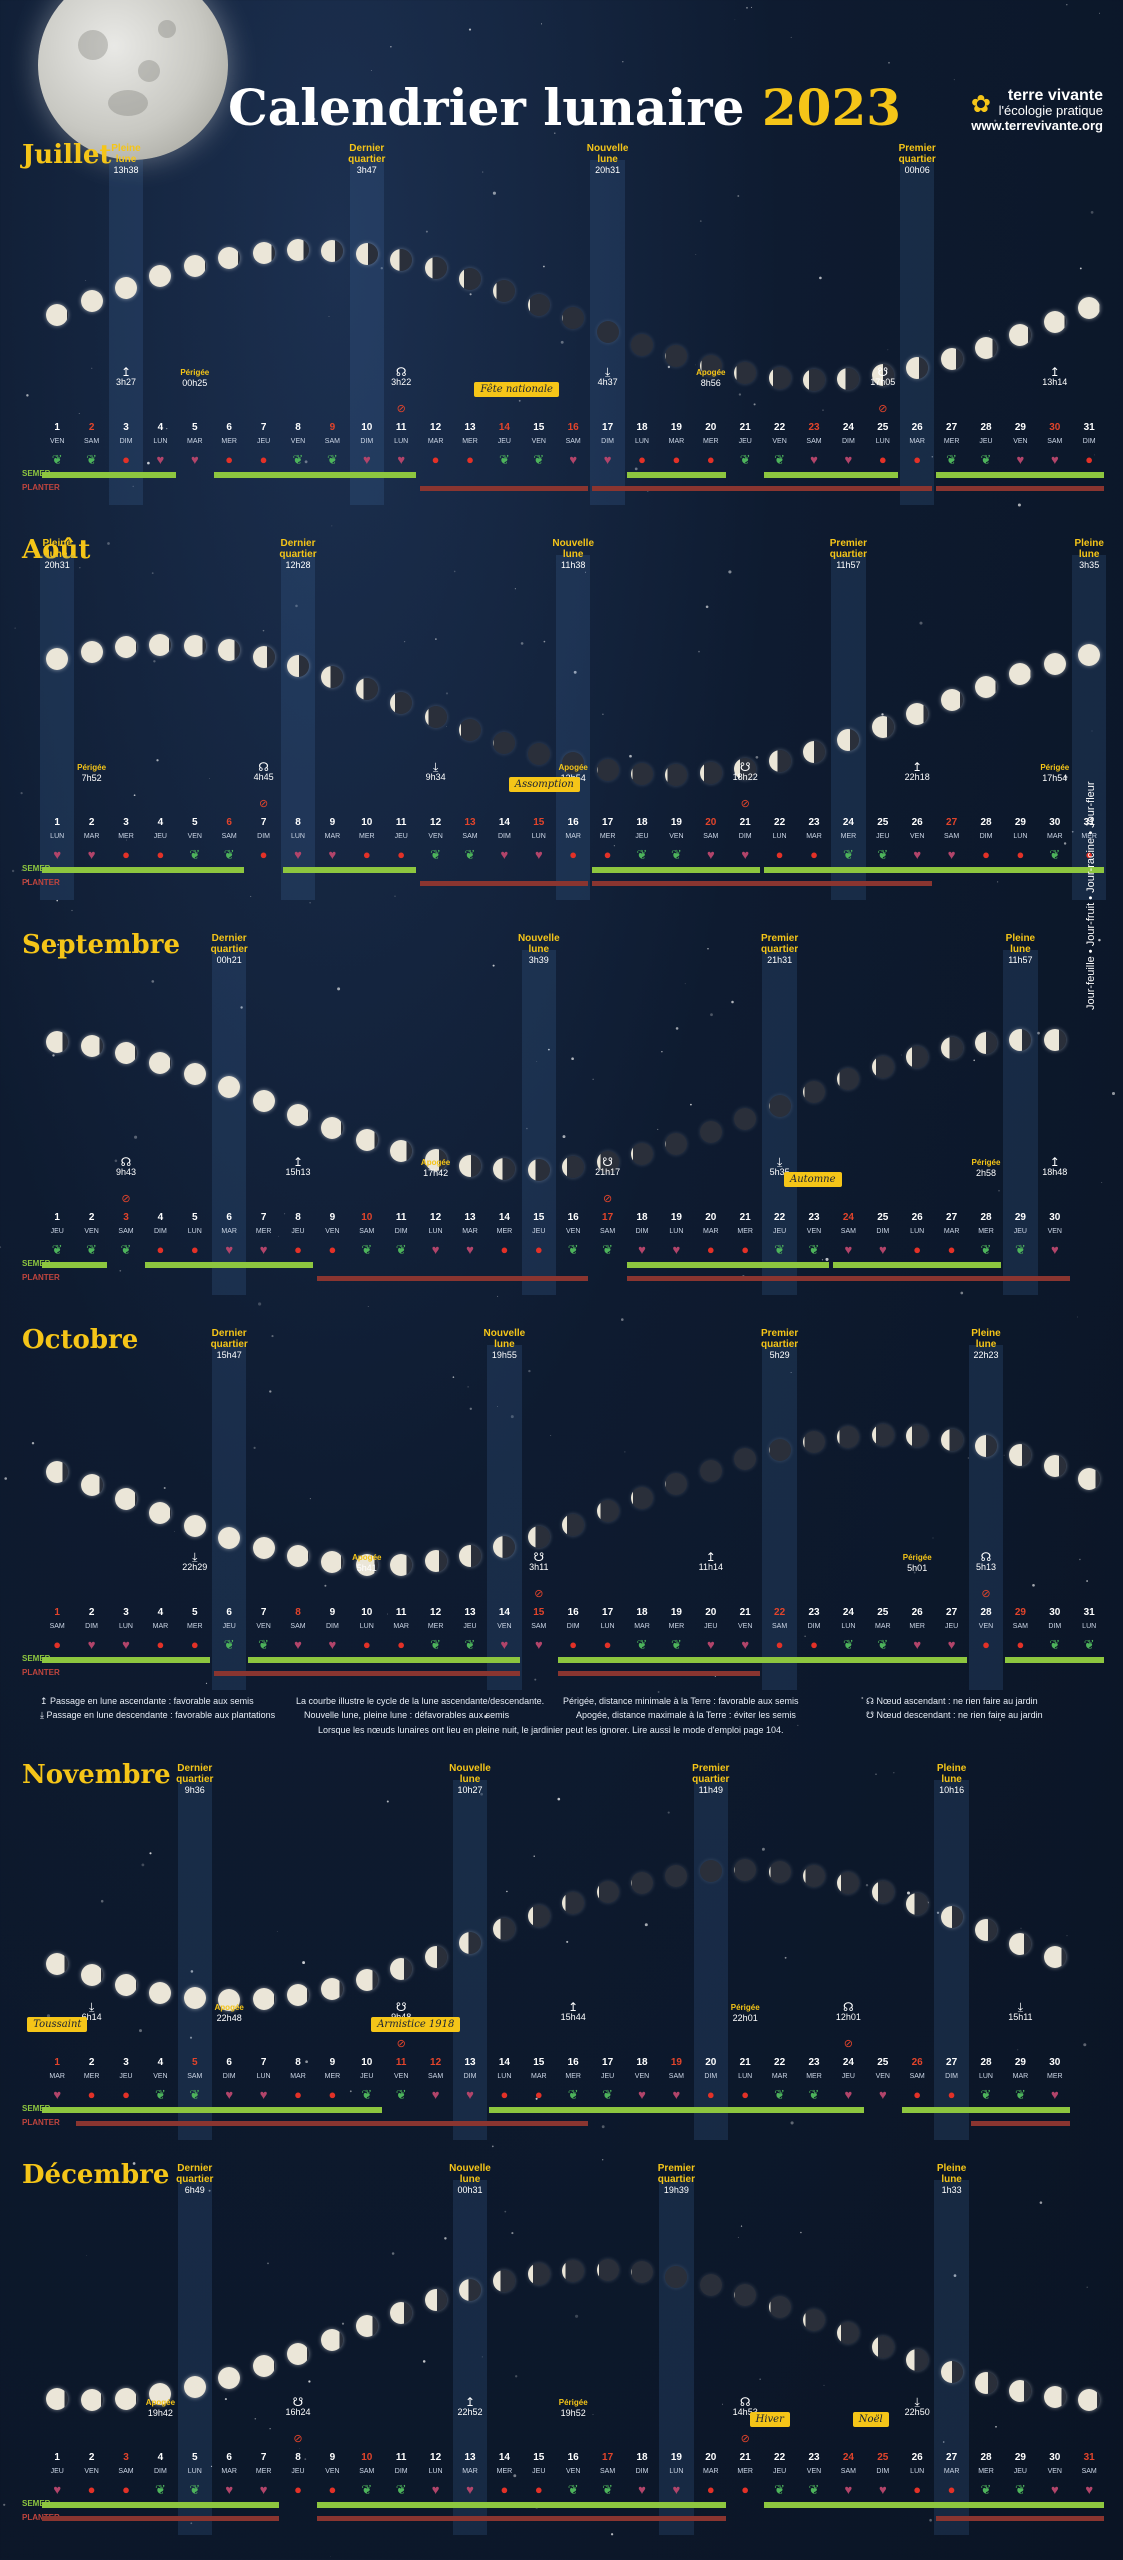  Describe the element at coordinates (332, 2062) in the screenshot. I see `day-number: 9` at that location.